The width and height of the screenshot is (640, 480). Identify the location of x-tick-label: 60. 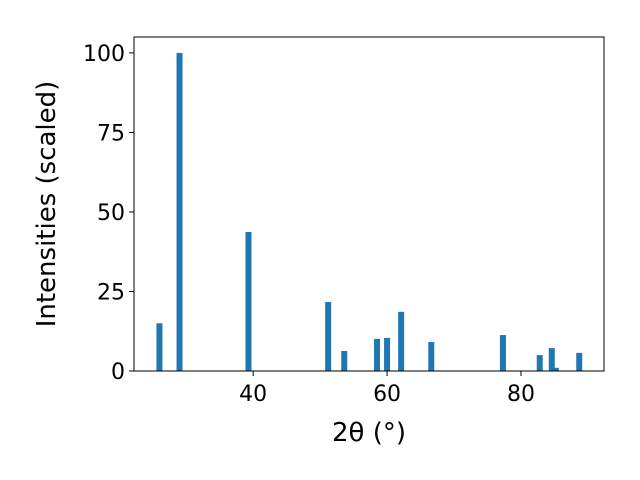
(387, 394).